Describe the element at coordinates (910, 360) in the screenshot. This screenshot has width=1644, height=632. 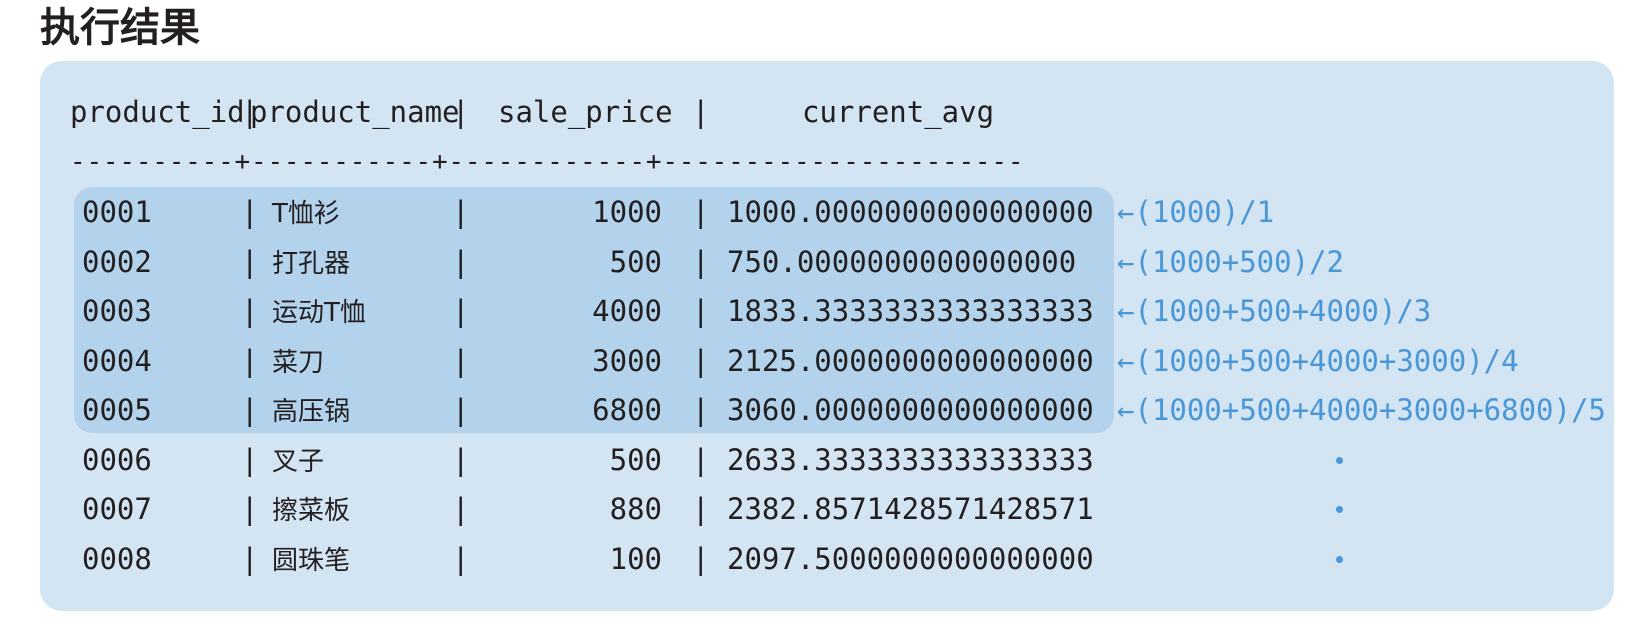
I see `cell-current-avg: 2125.0000000000000000` at that location.